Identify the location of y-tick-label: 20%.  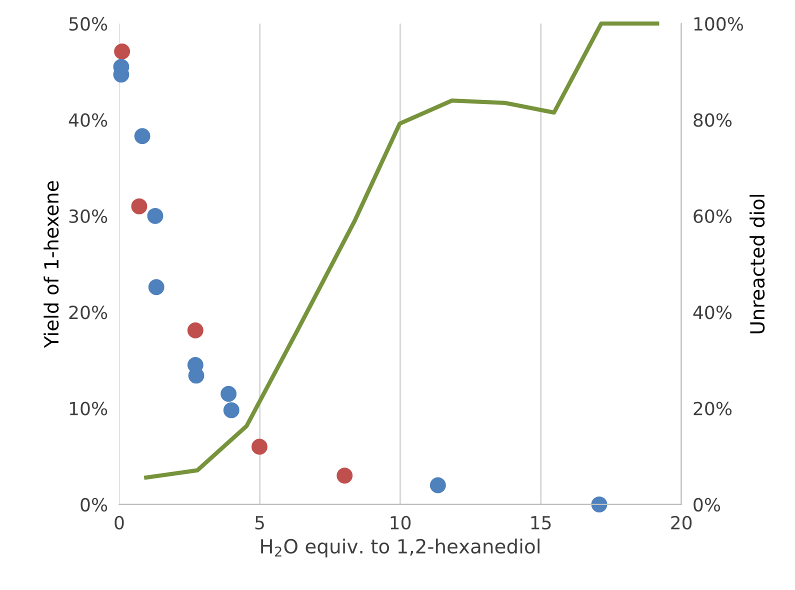
(88, 313).